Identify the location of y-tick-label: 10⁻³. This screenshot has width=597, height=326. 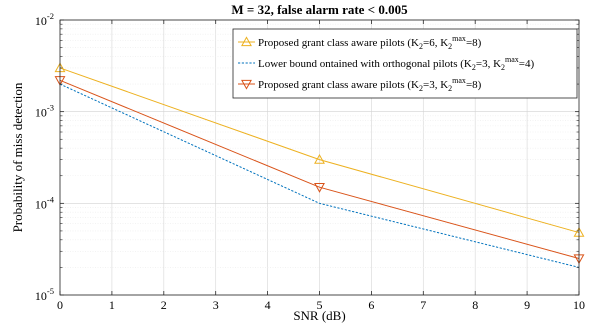
(44, 111).